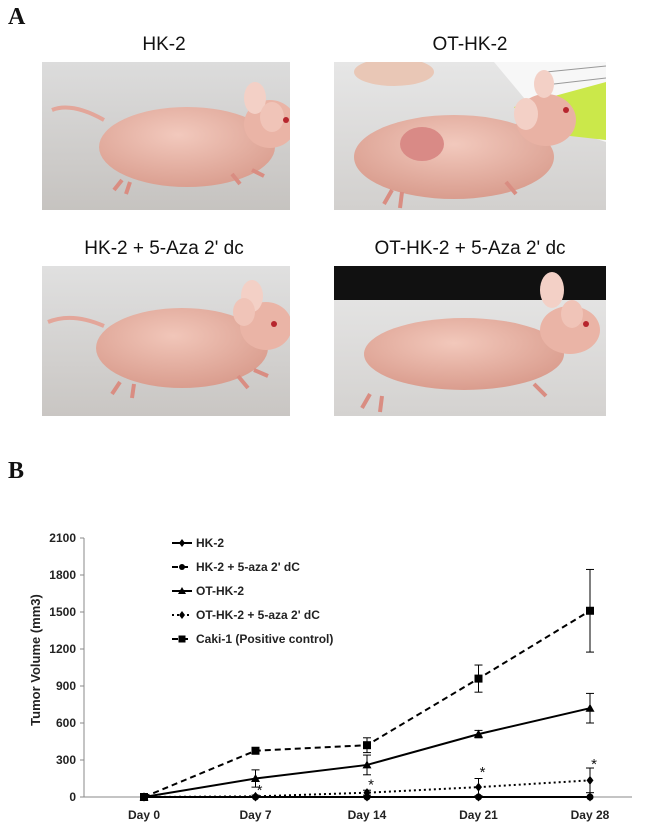  What do you see at coordinates (17, 17) in the screenshot?
I see `panel-a-label: A` at bounding box center [17, 17].